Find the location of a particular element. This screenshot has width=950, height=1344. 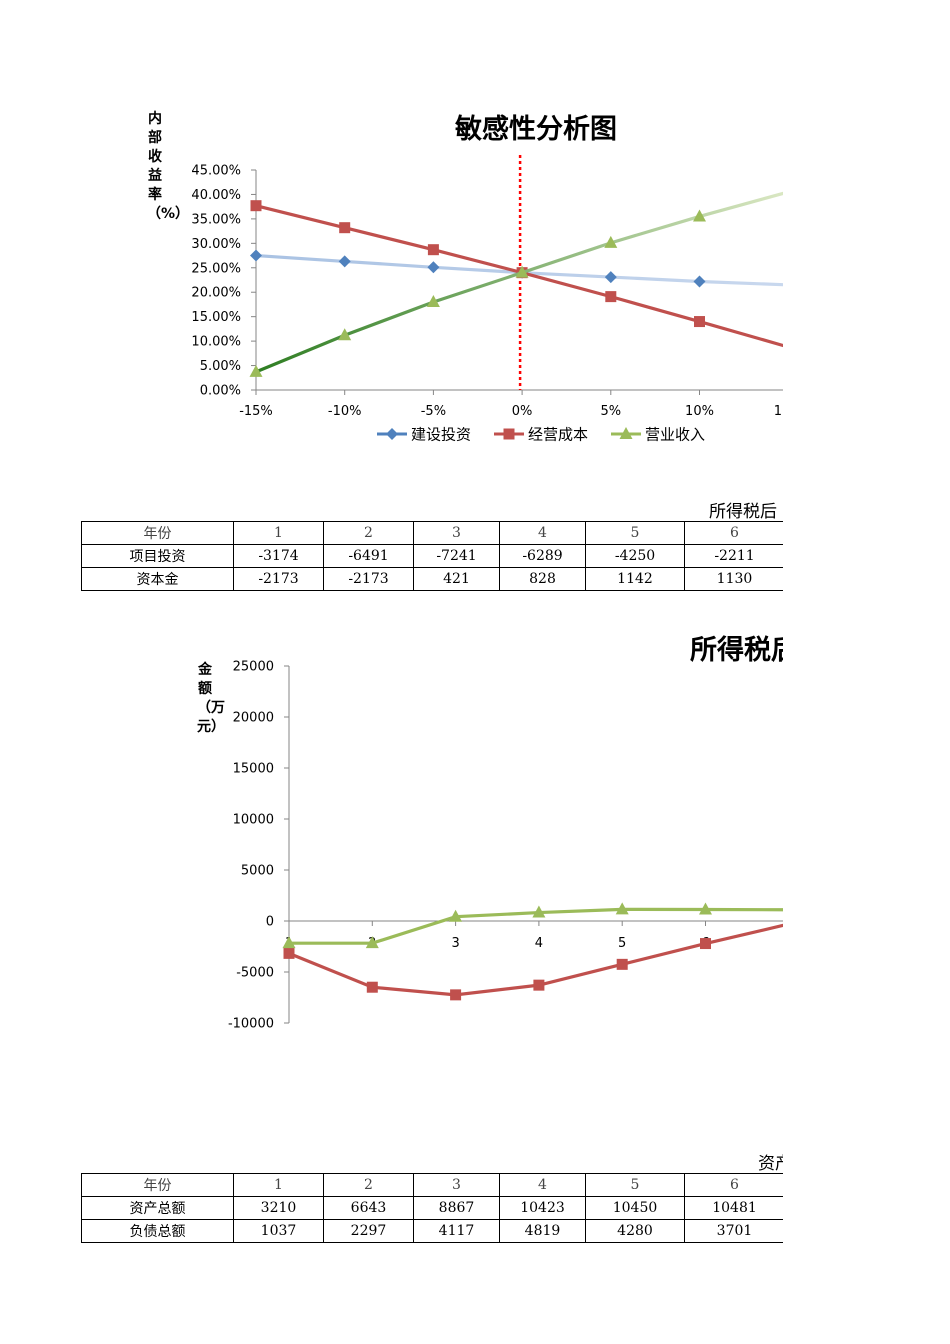

table2-cell: 5 is located at coordinates (635, 1185).